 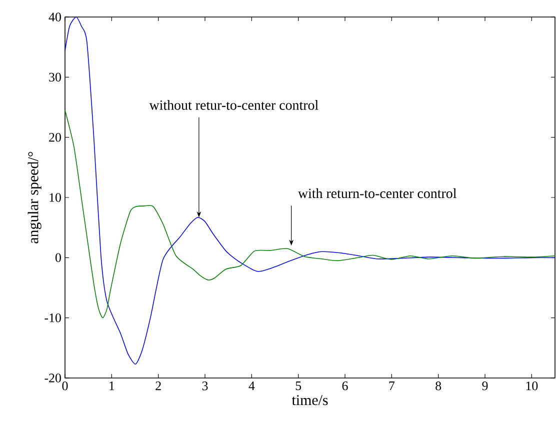 I want to click on x-tick-label: 2, so click(x=158, y=386).